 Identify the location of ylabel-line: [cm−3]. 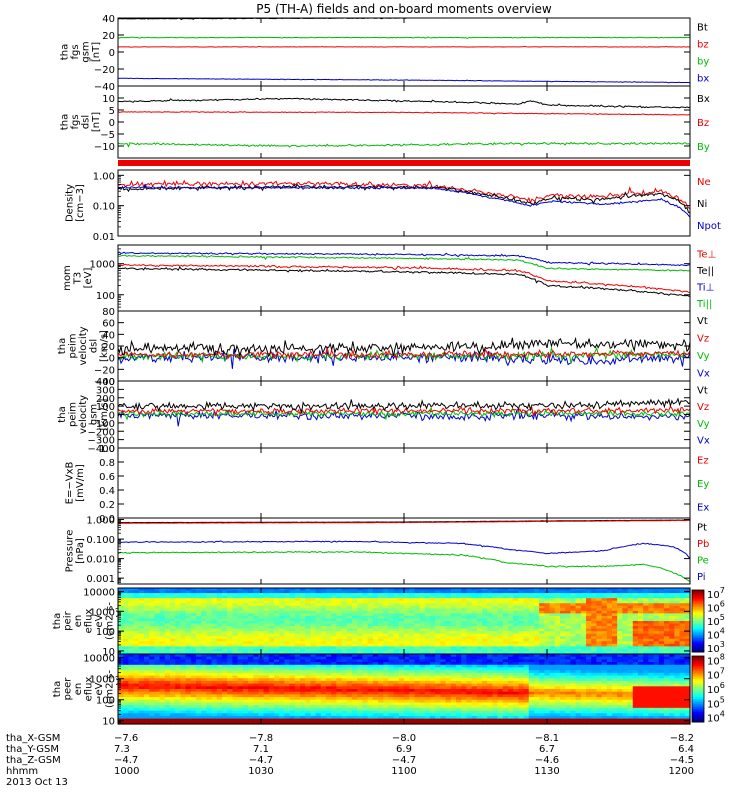
(80, 203).